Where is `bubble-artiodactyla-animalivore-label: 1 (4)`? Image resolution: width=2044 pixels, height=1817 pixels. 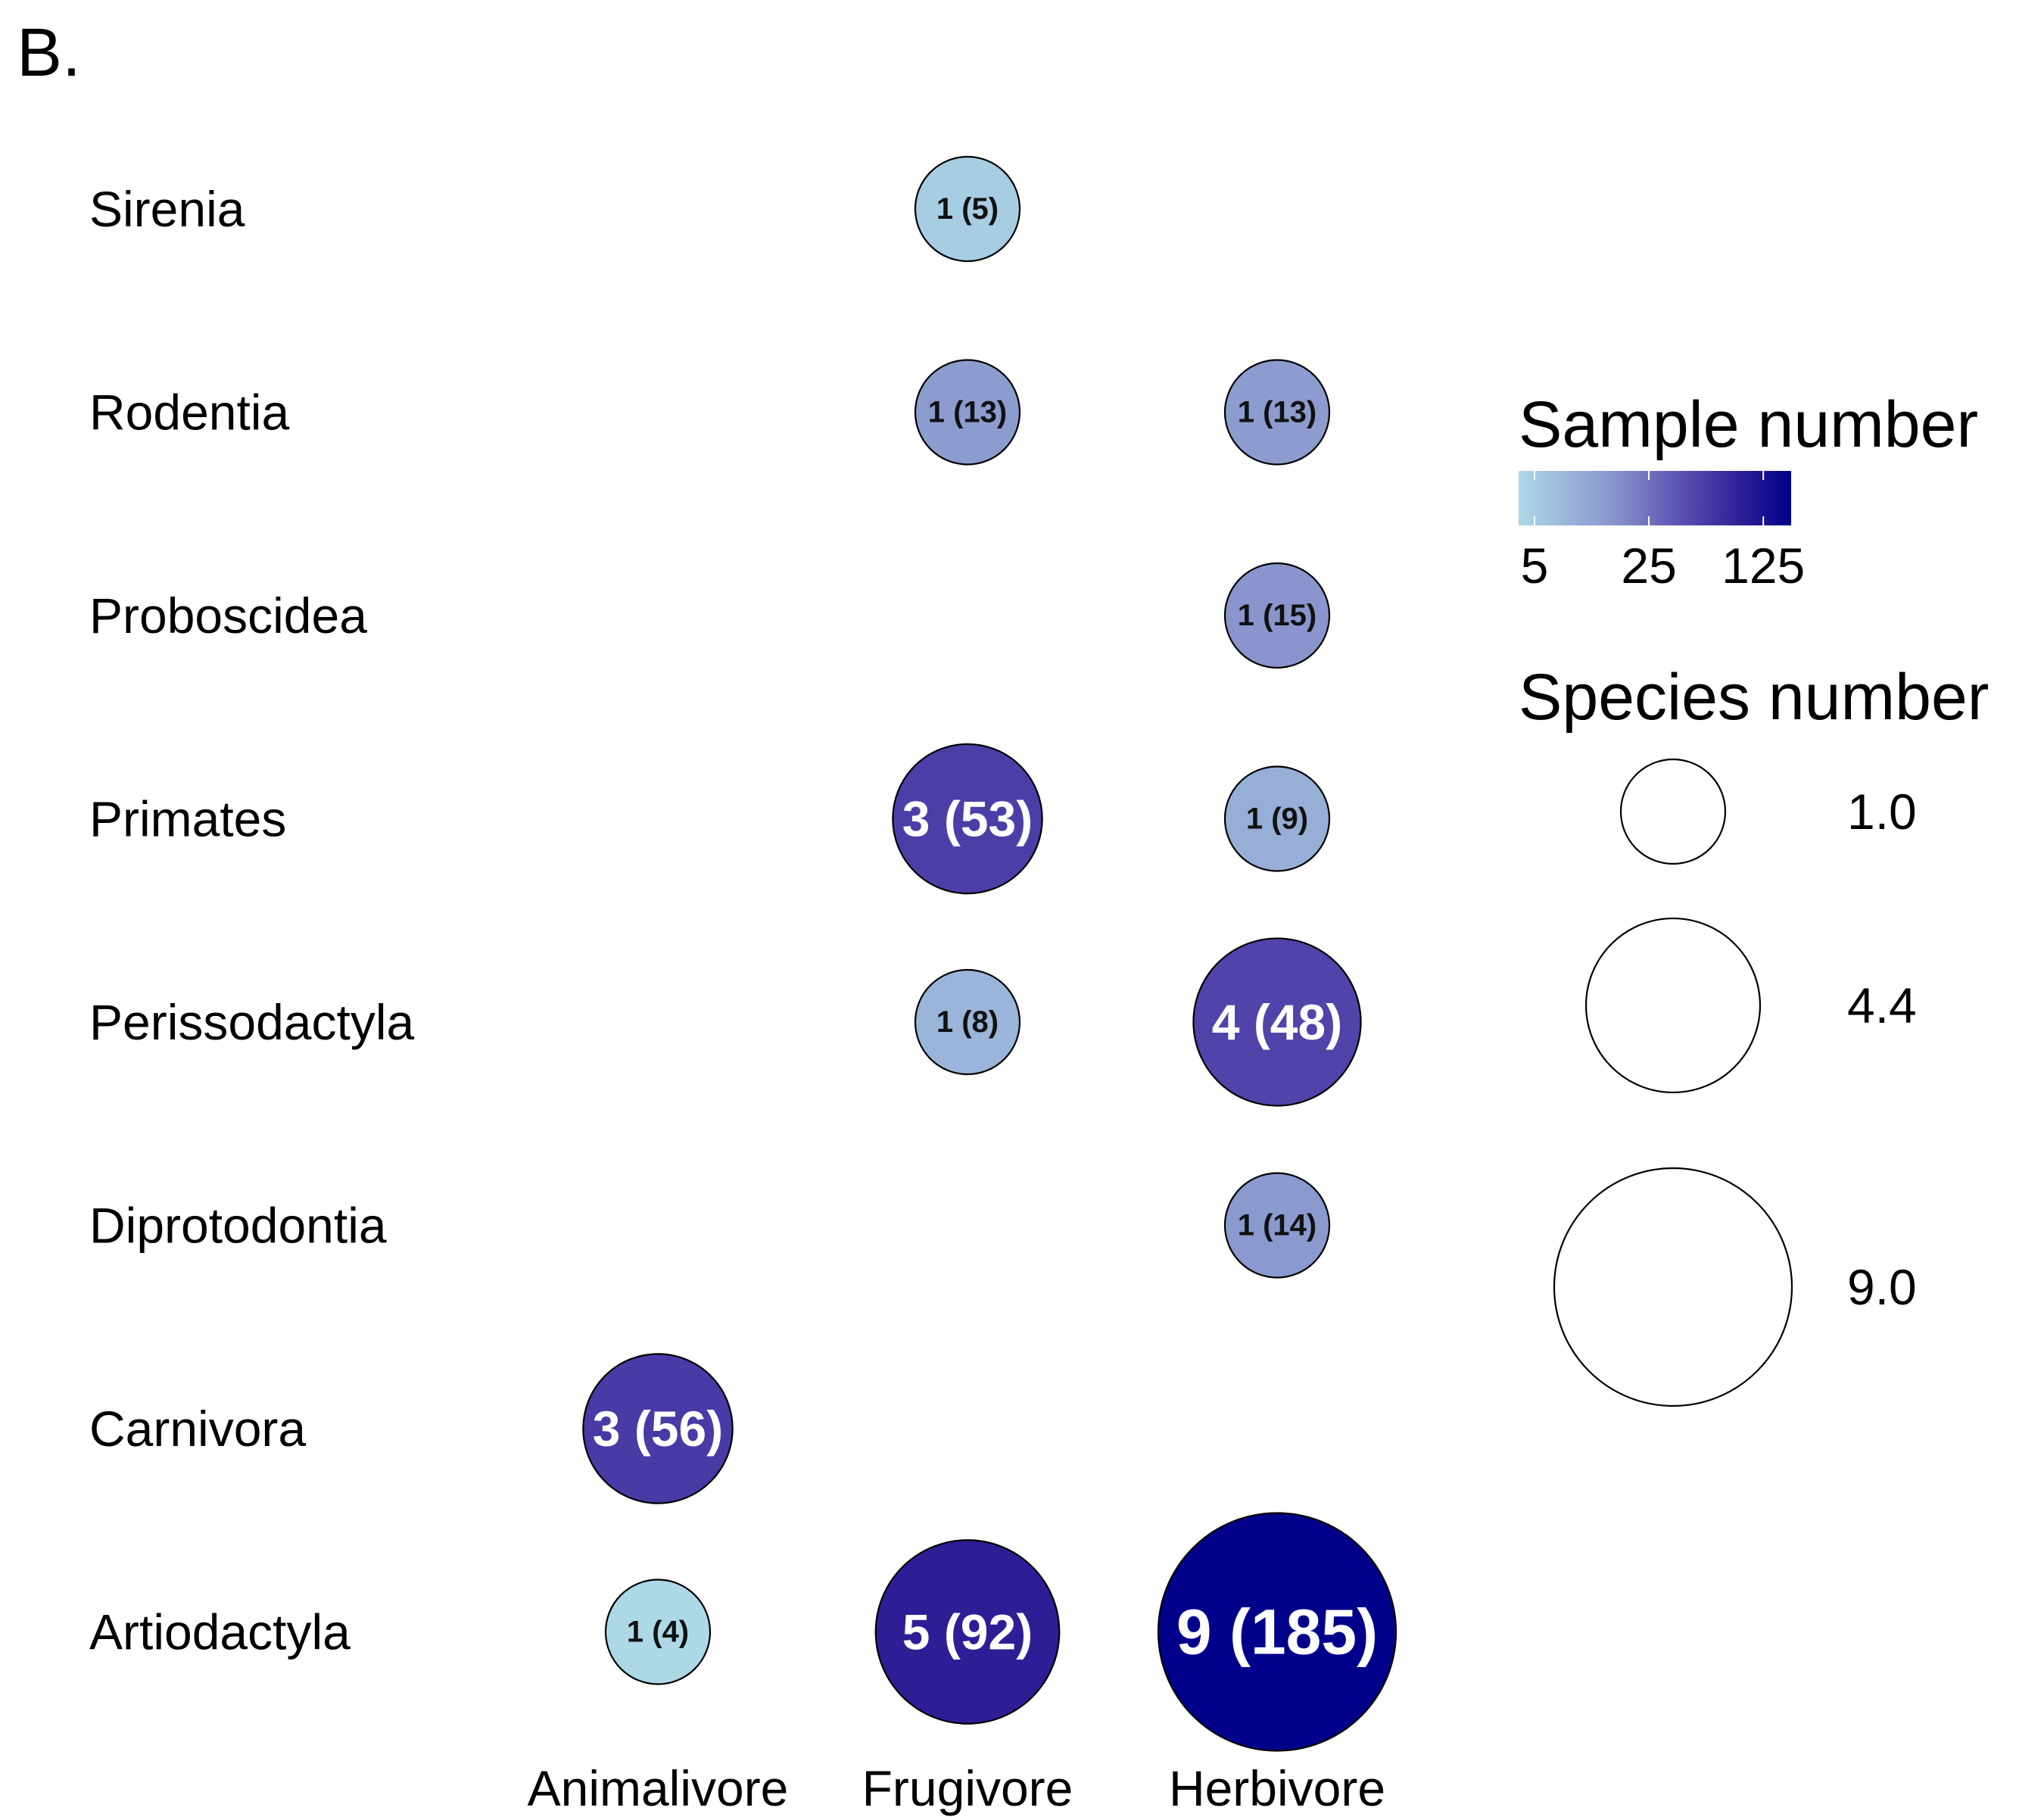 bubble-artiodactyla-animalivore-label: 1 (4) is located at coordinates (658, 1632).